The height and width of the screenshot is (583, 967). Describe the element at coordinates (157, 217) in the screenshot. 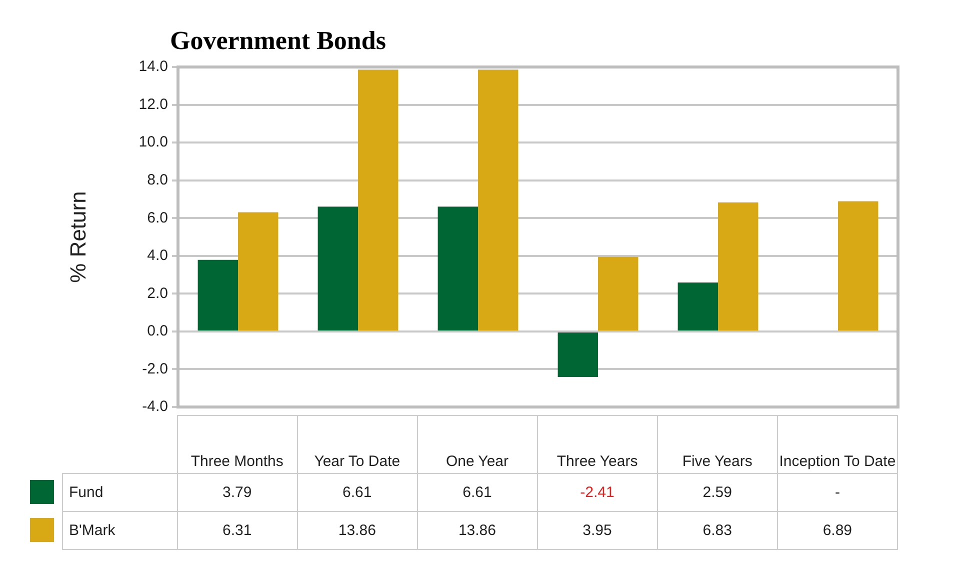

I see `y-tick-label: 6.0` at that location.